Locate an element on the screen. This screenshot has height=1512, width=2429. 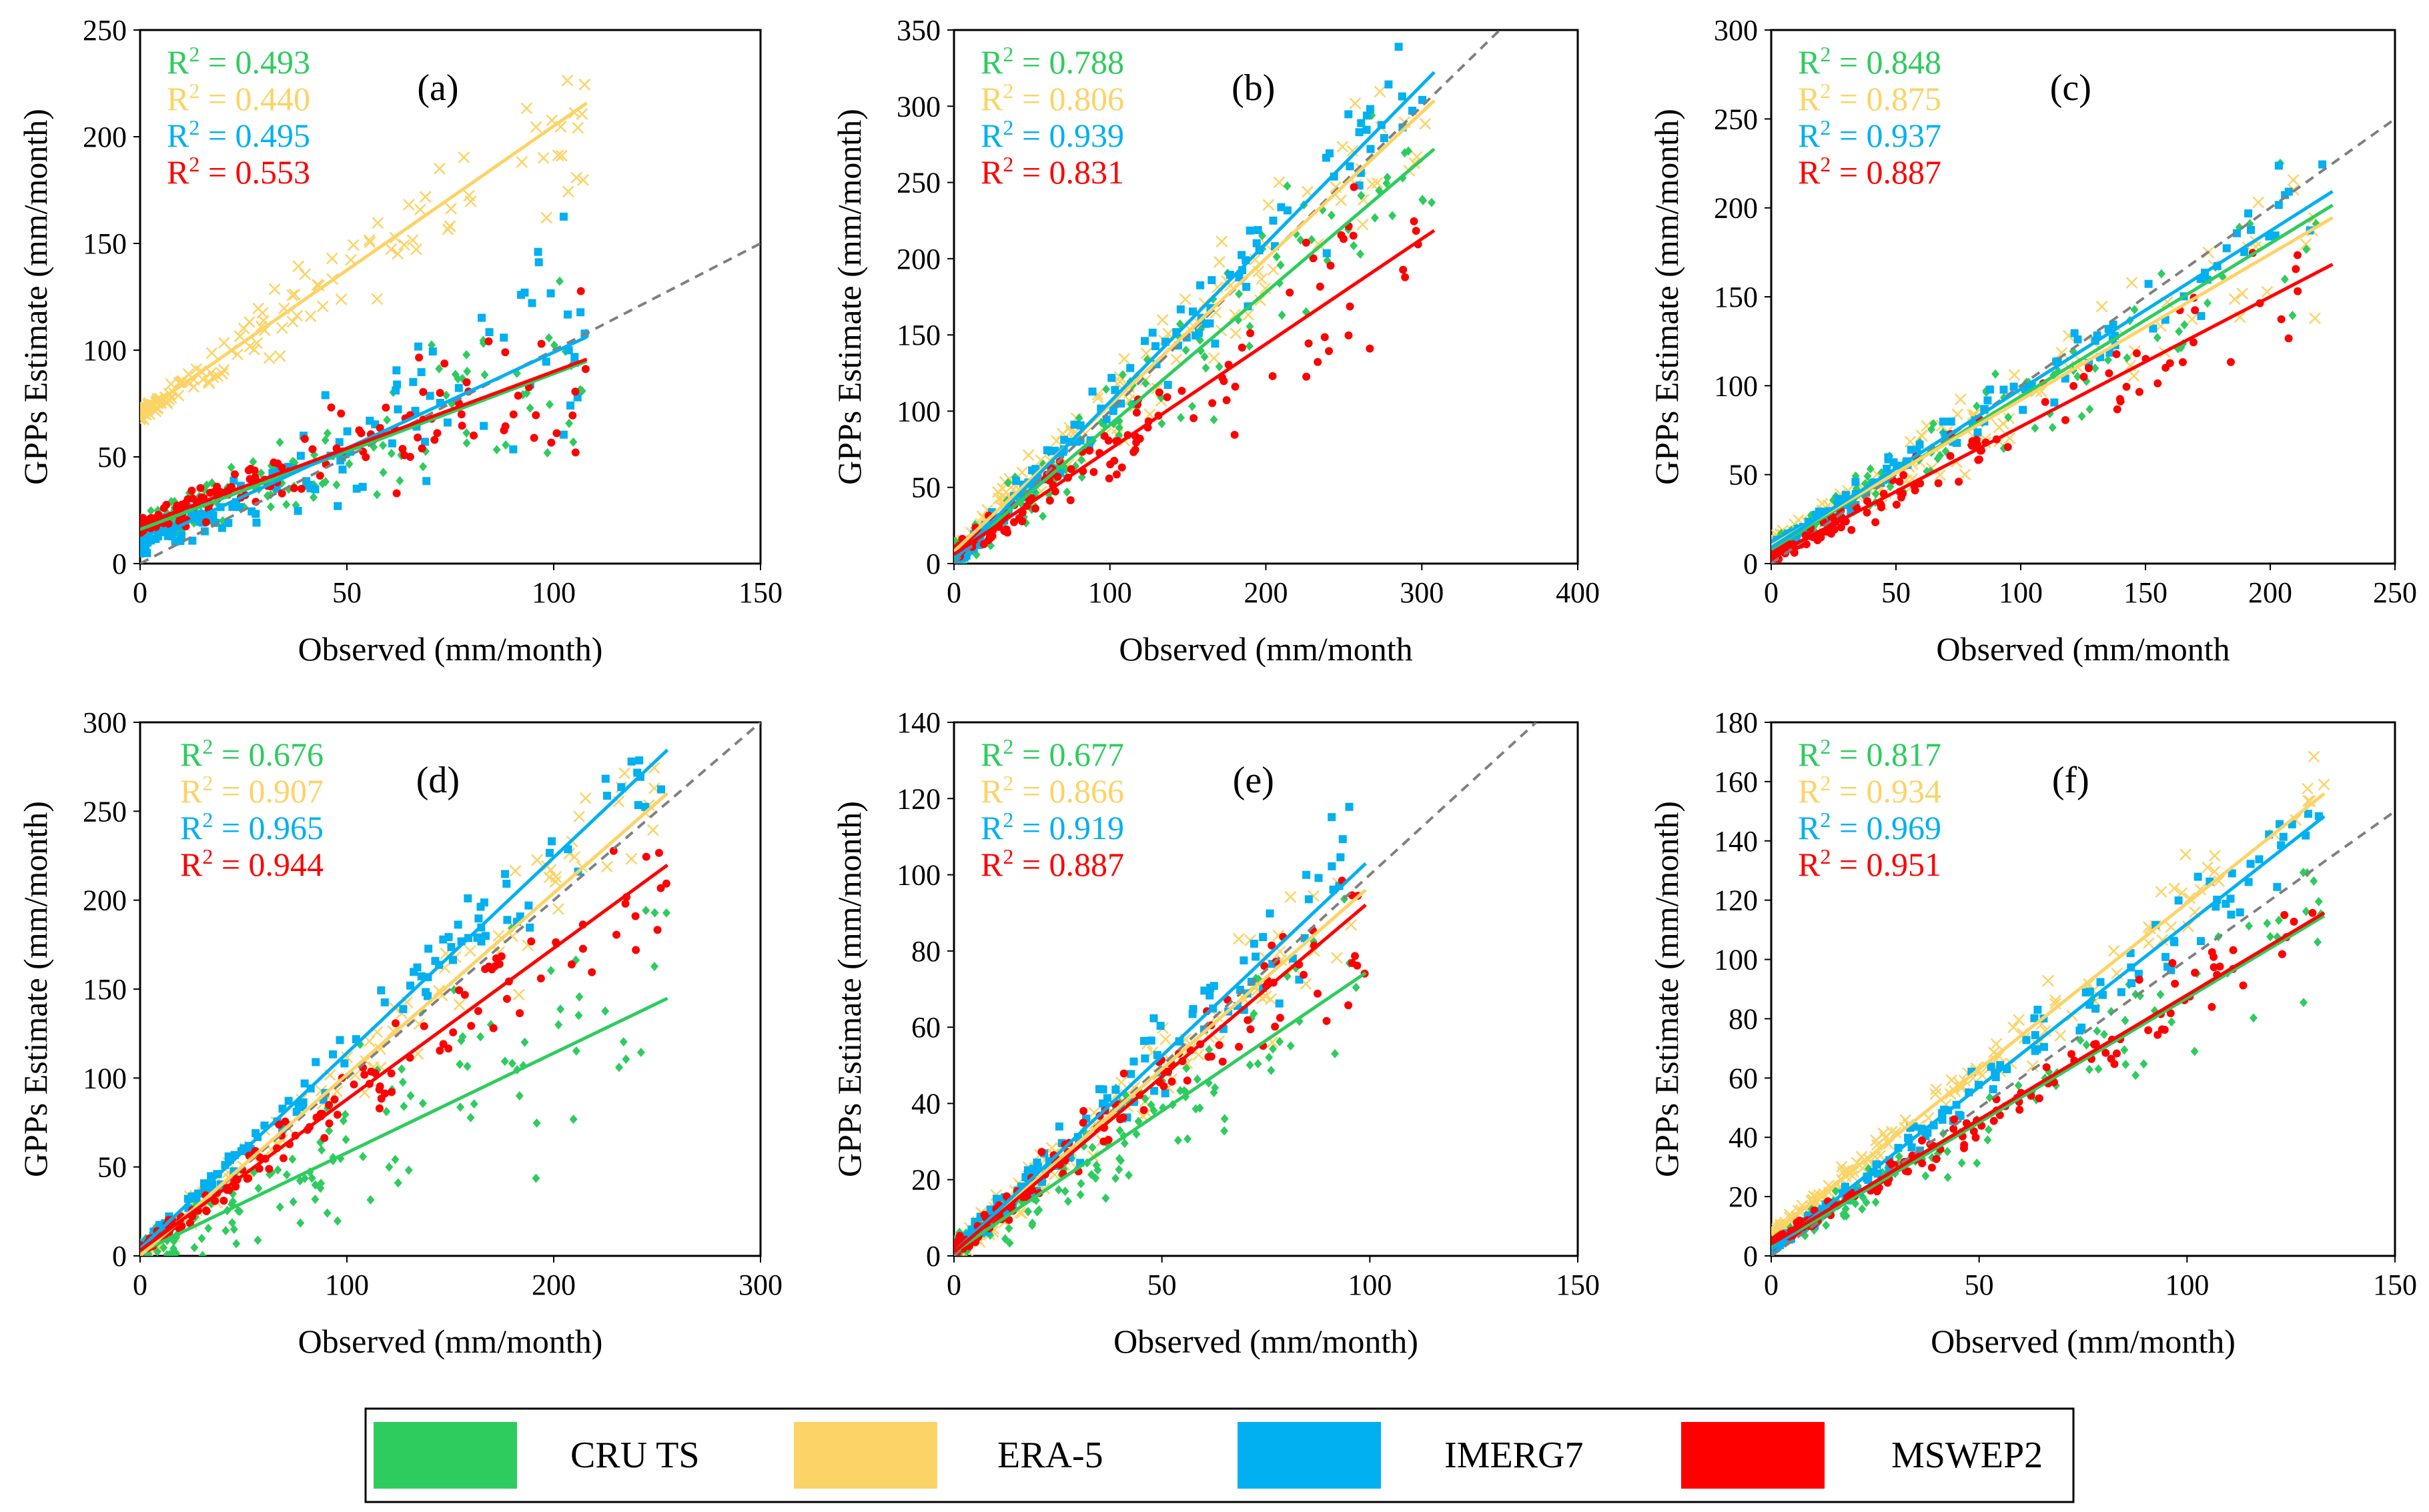
r2-annotation: R2 = 0.965 is located at coordinates (252, 827).